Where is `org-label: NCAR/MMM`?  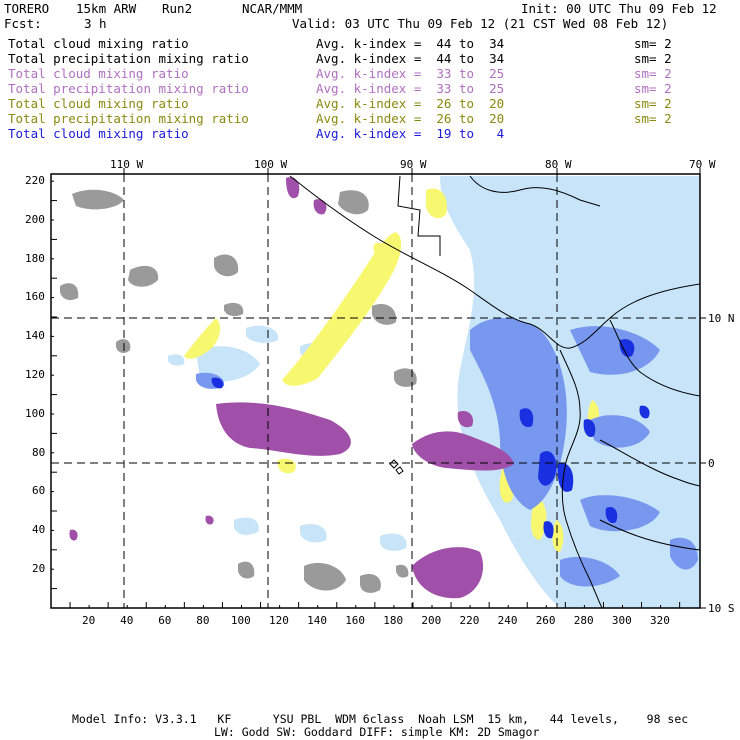
org-label: NCAR/MMM is located at coordinates (272, 8).